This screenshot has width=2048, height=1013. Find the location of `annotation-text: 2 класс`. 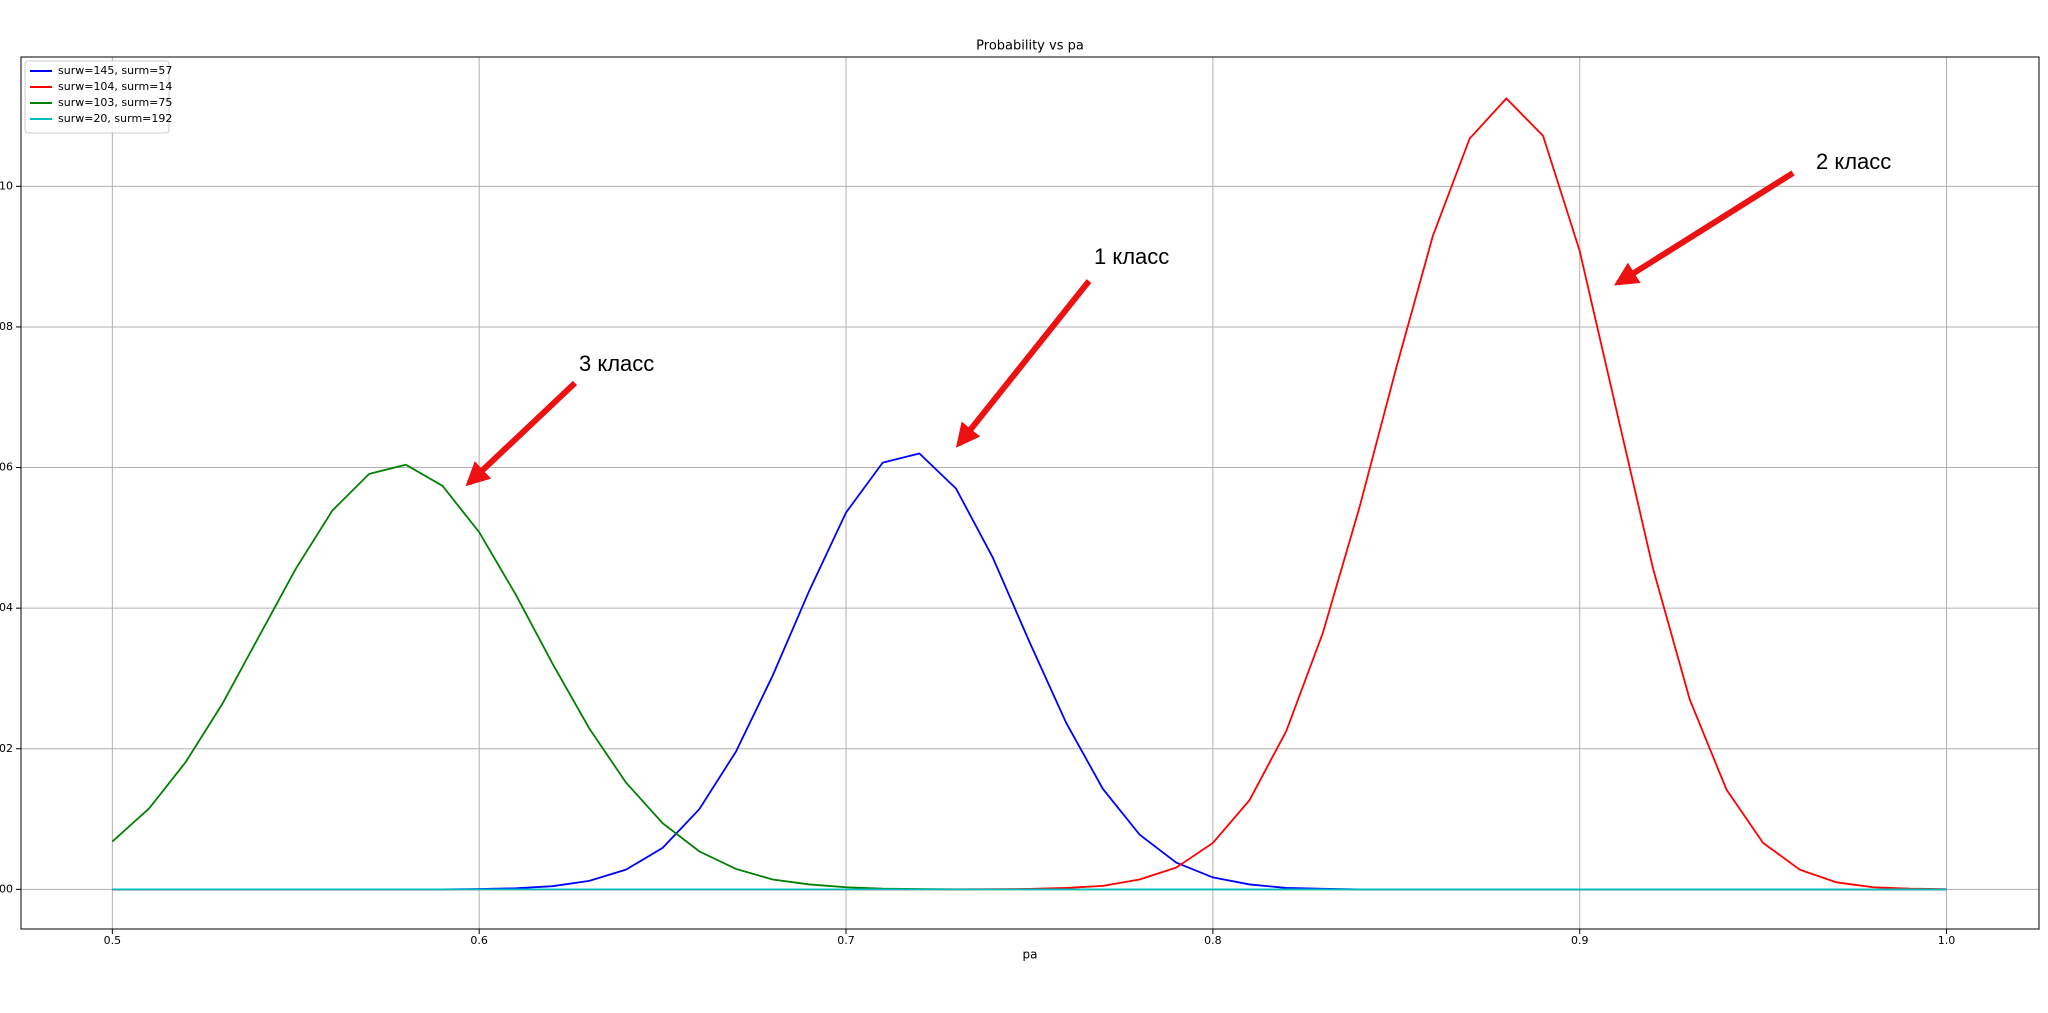

annotation-text: 2 класс is located at coordinates (1853, 161).